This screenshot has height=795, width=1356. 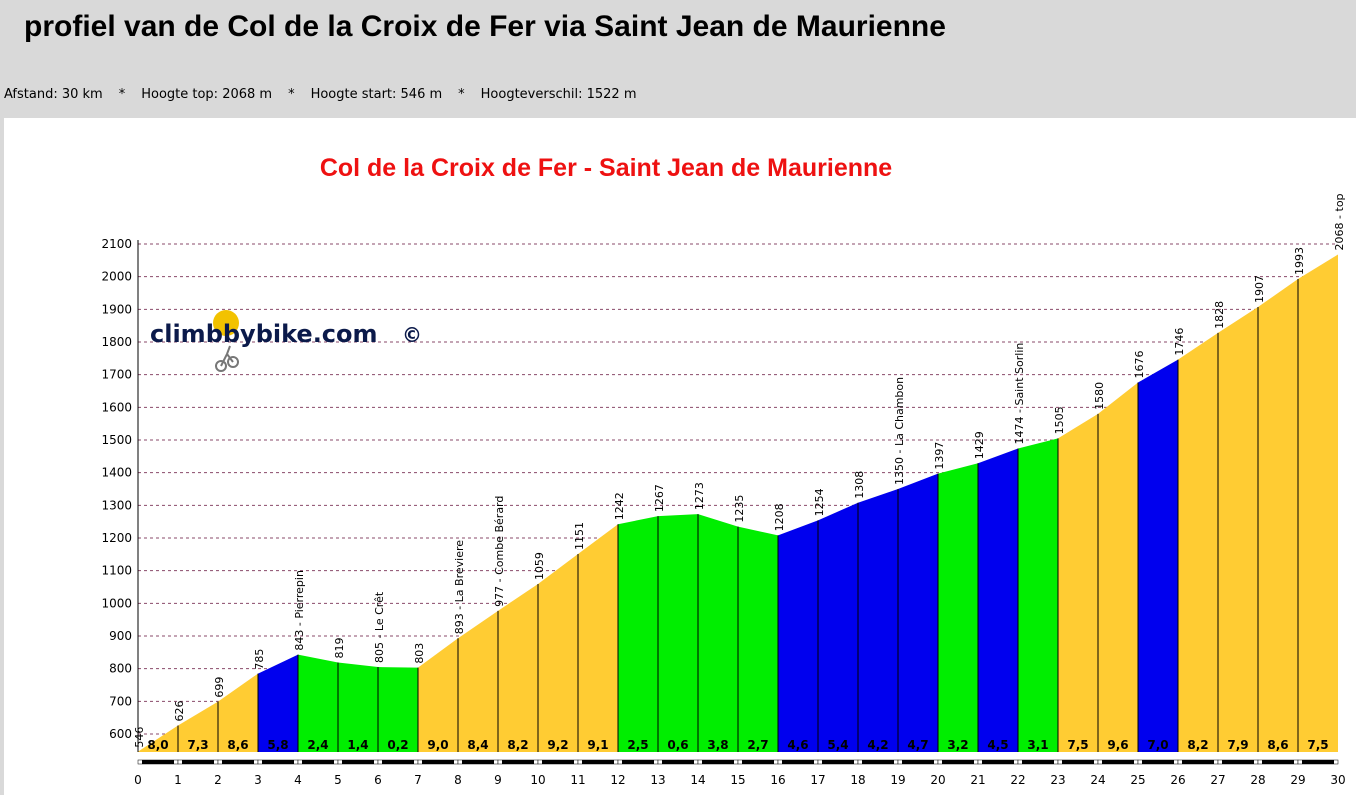 I want to click on x-tick-label: 4, so click(x=298, y=780).